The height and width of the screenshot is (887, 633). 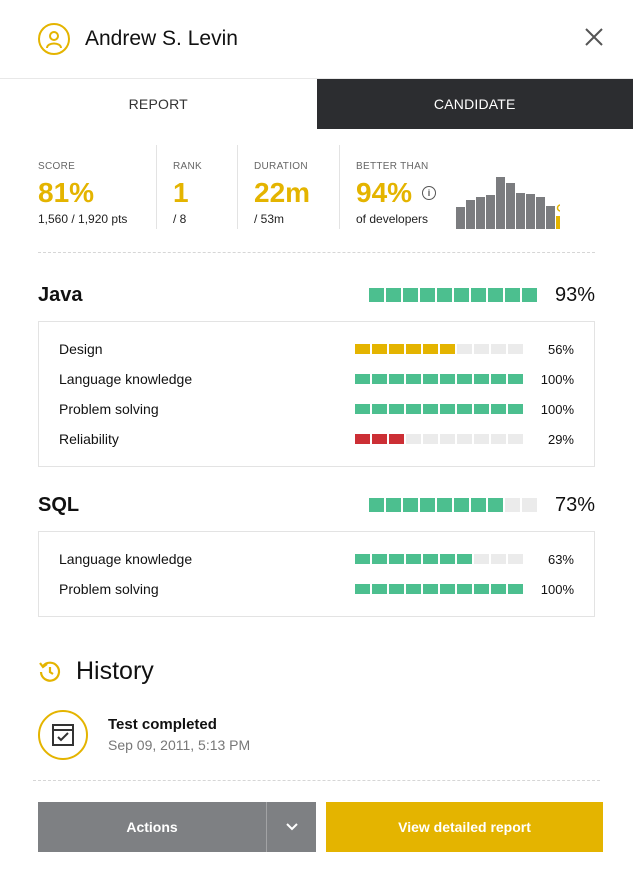 What do you see at coordinates (316, 379) in the screenshot?
I see `skill-item-row: Language knowledge 100%` at bounding box center [316, 379].